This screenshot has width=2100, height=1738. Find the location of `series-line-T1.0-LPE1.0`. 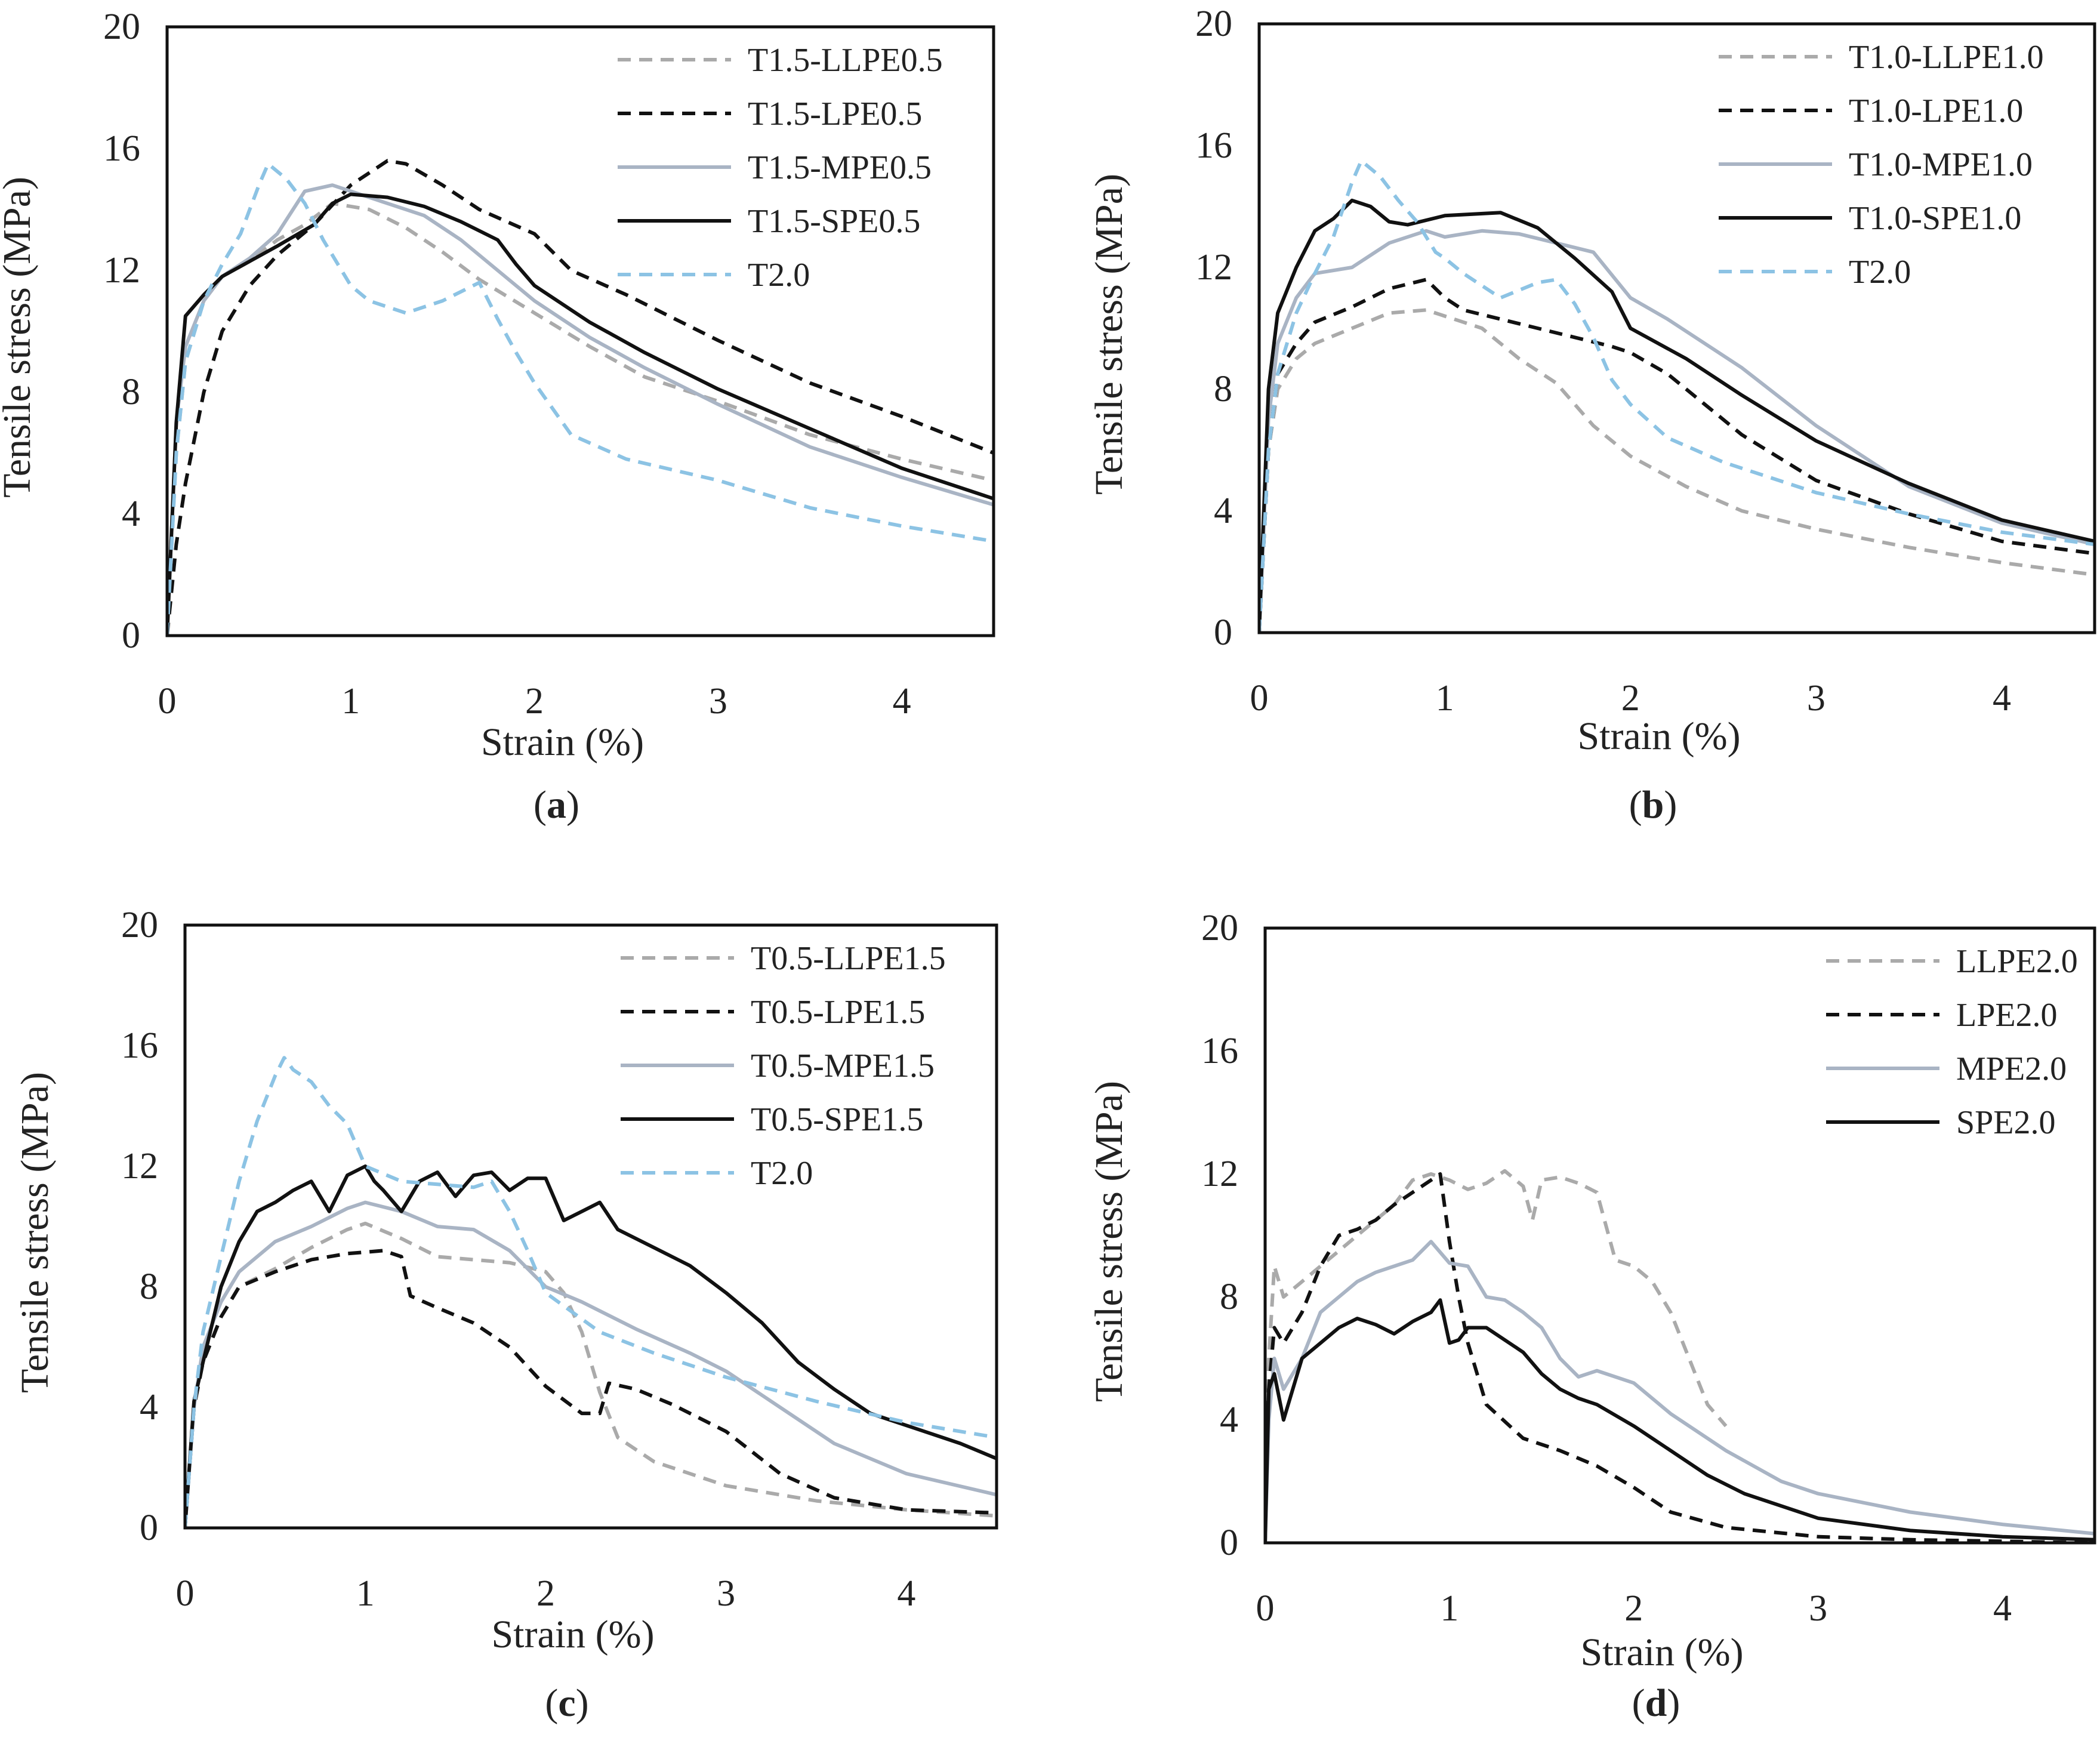

series-line-T1.0-LPE1.0 is located at coordinates (1677, 456).